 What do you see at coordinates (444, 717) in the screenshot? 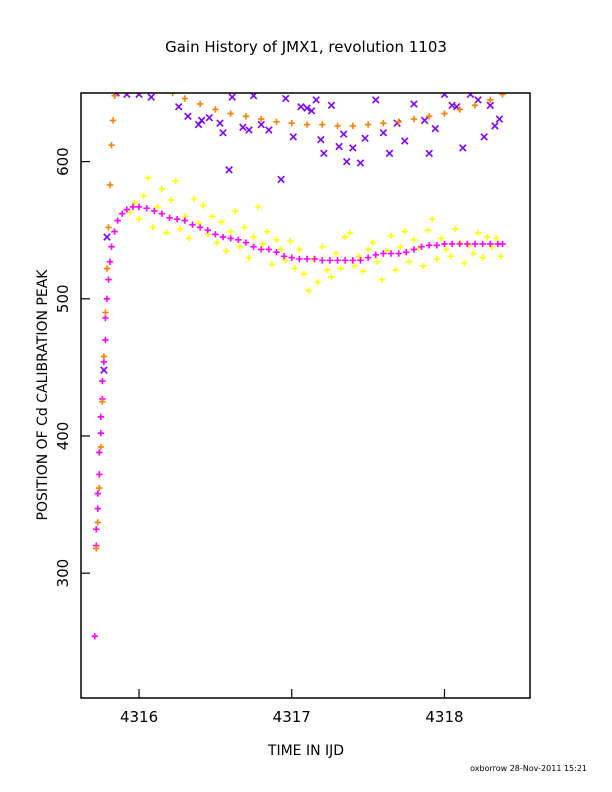
I see `x-tick-label: 4318` at bounding box center [444, 717].